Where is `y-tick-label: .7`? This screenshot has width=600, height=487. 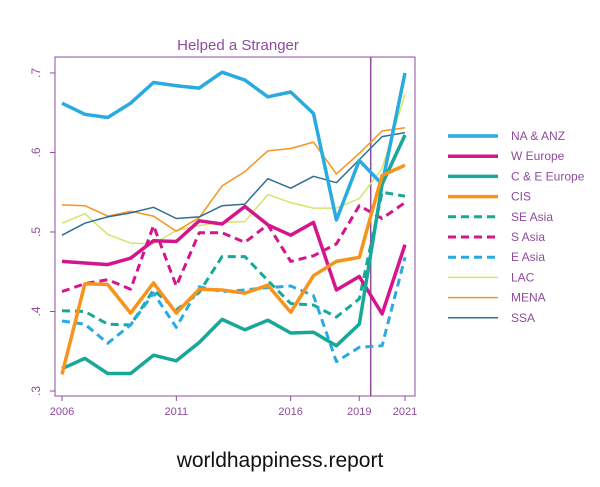 y-tick-label: .7 is located at coordinates (36, 73).